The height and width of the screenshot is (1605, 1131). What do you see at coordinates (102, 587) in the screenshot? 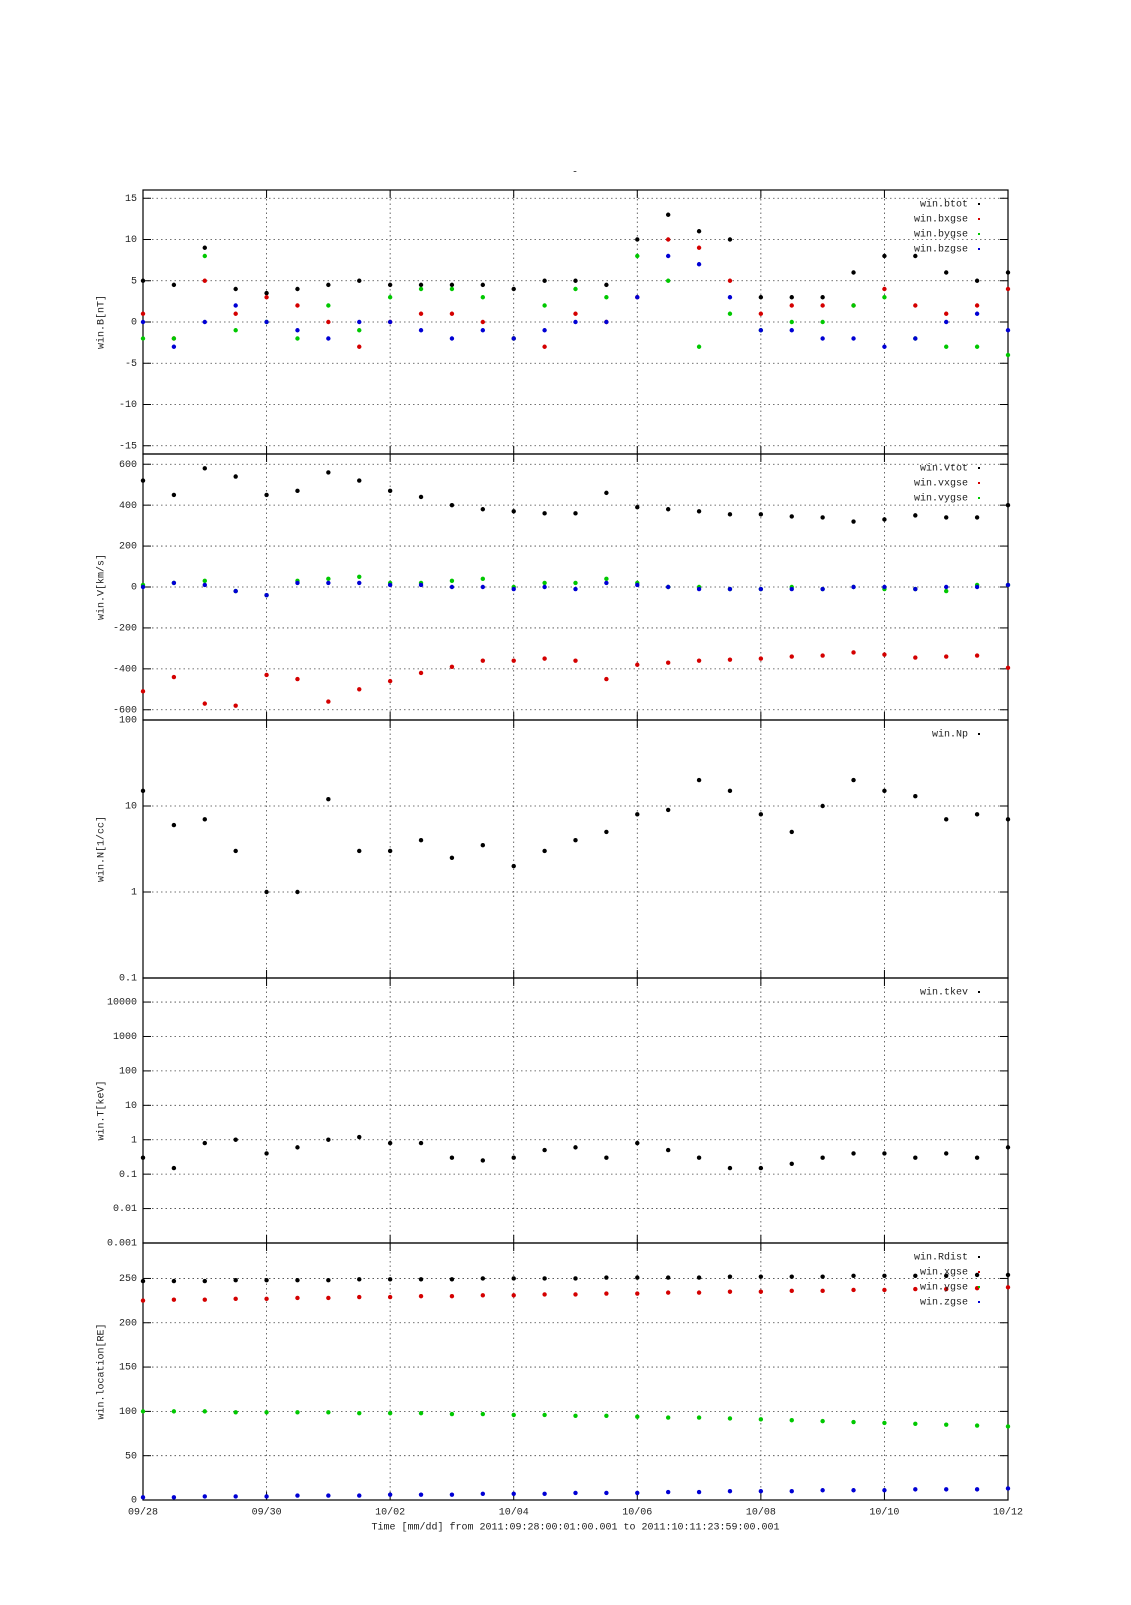
I see `y-axis-label: win.V[km/s]` at bounding box center [102, 587].